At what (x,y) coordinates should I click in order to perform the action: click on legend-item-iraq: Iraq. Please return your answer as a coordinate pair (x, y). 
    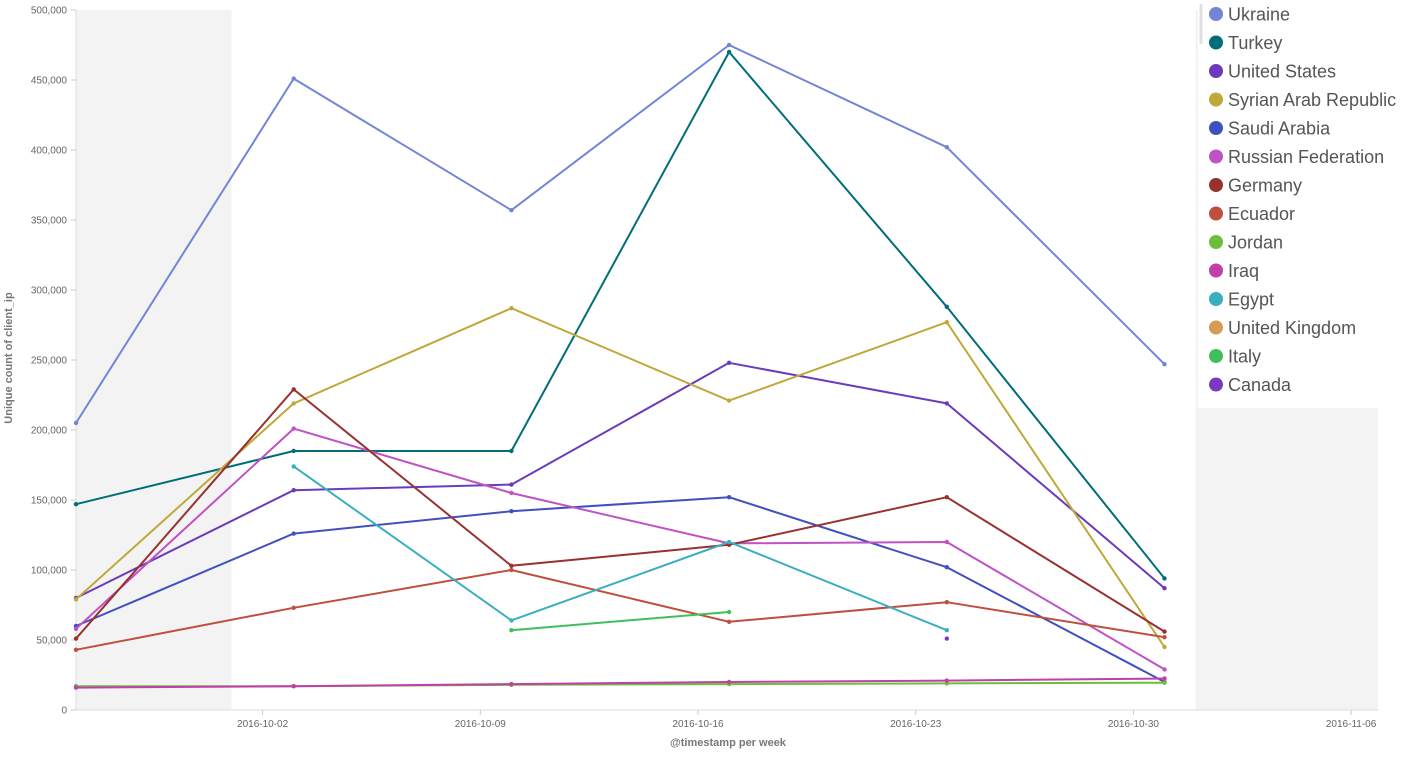
    Looking at the image, I should click on (1234, 271).